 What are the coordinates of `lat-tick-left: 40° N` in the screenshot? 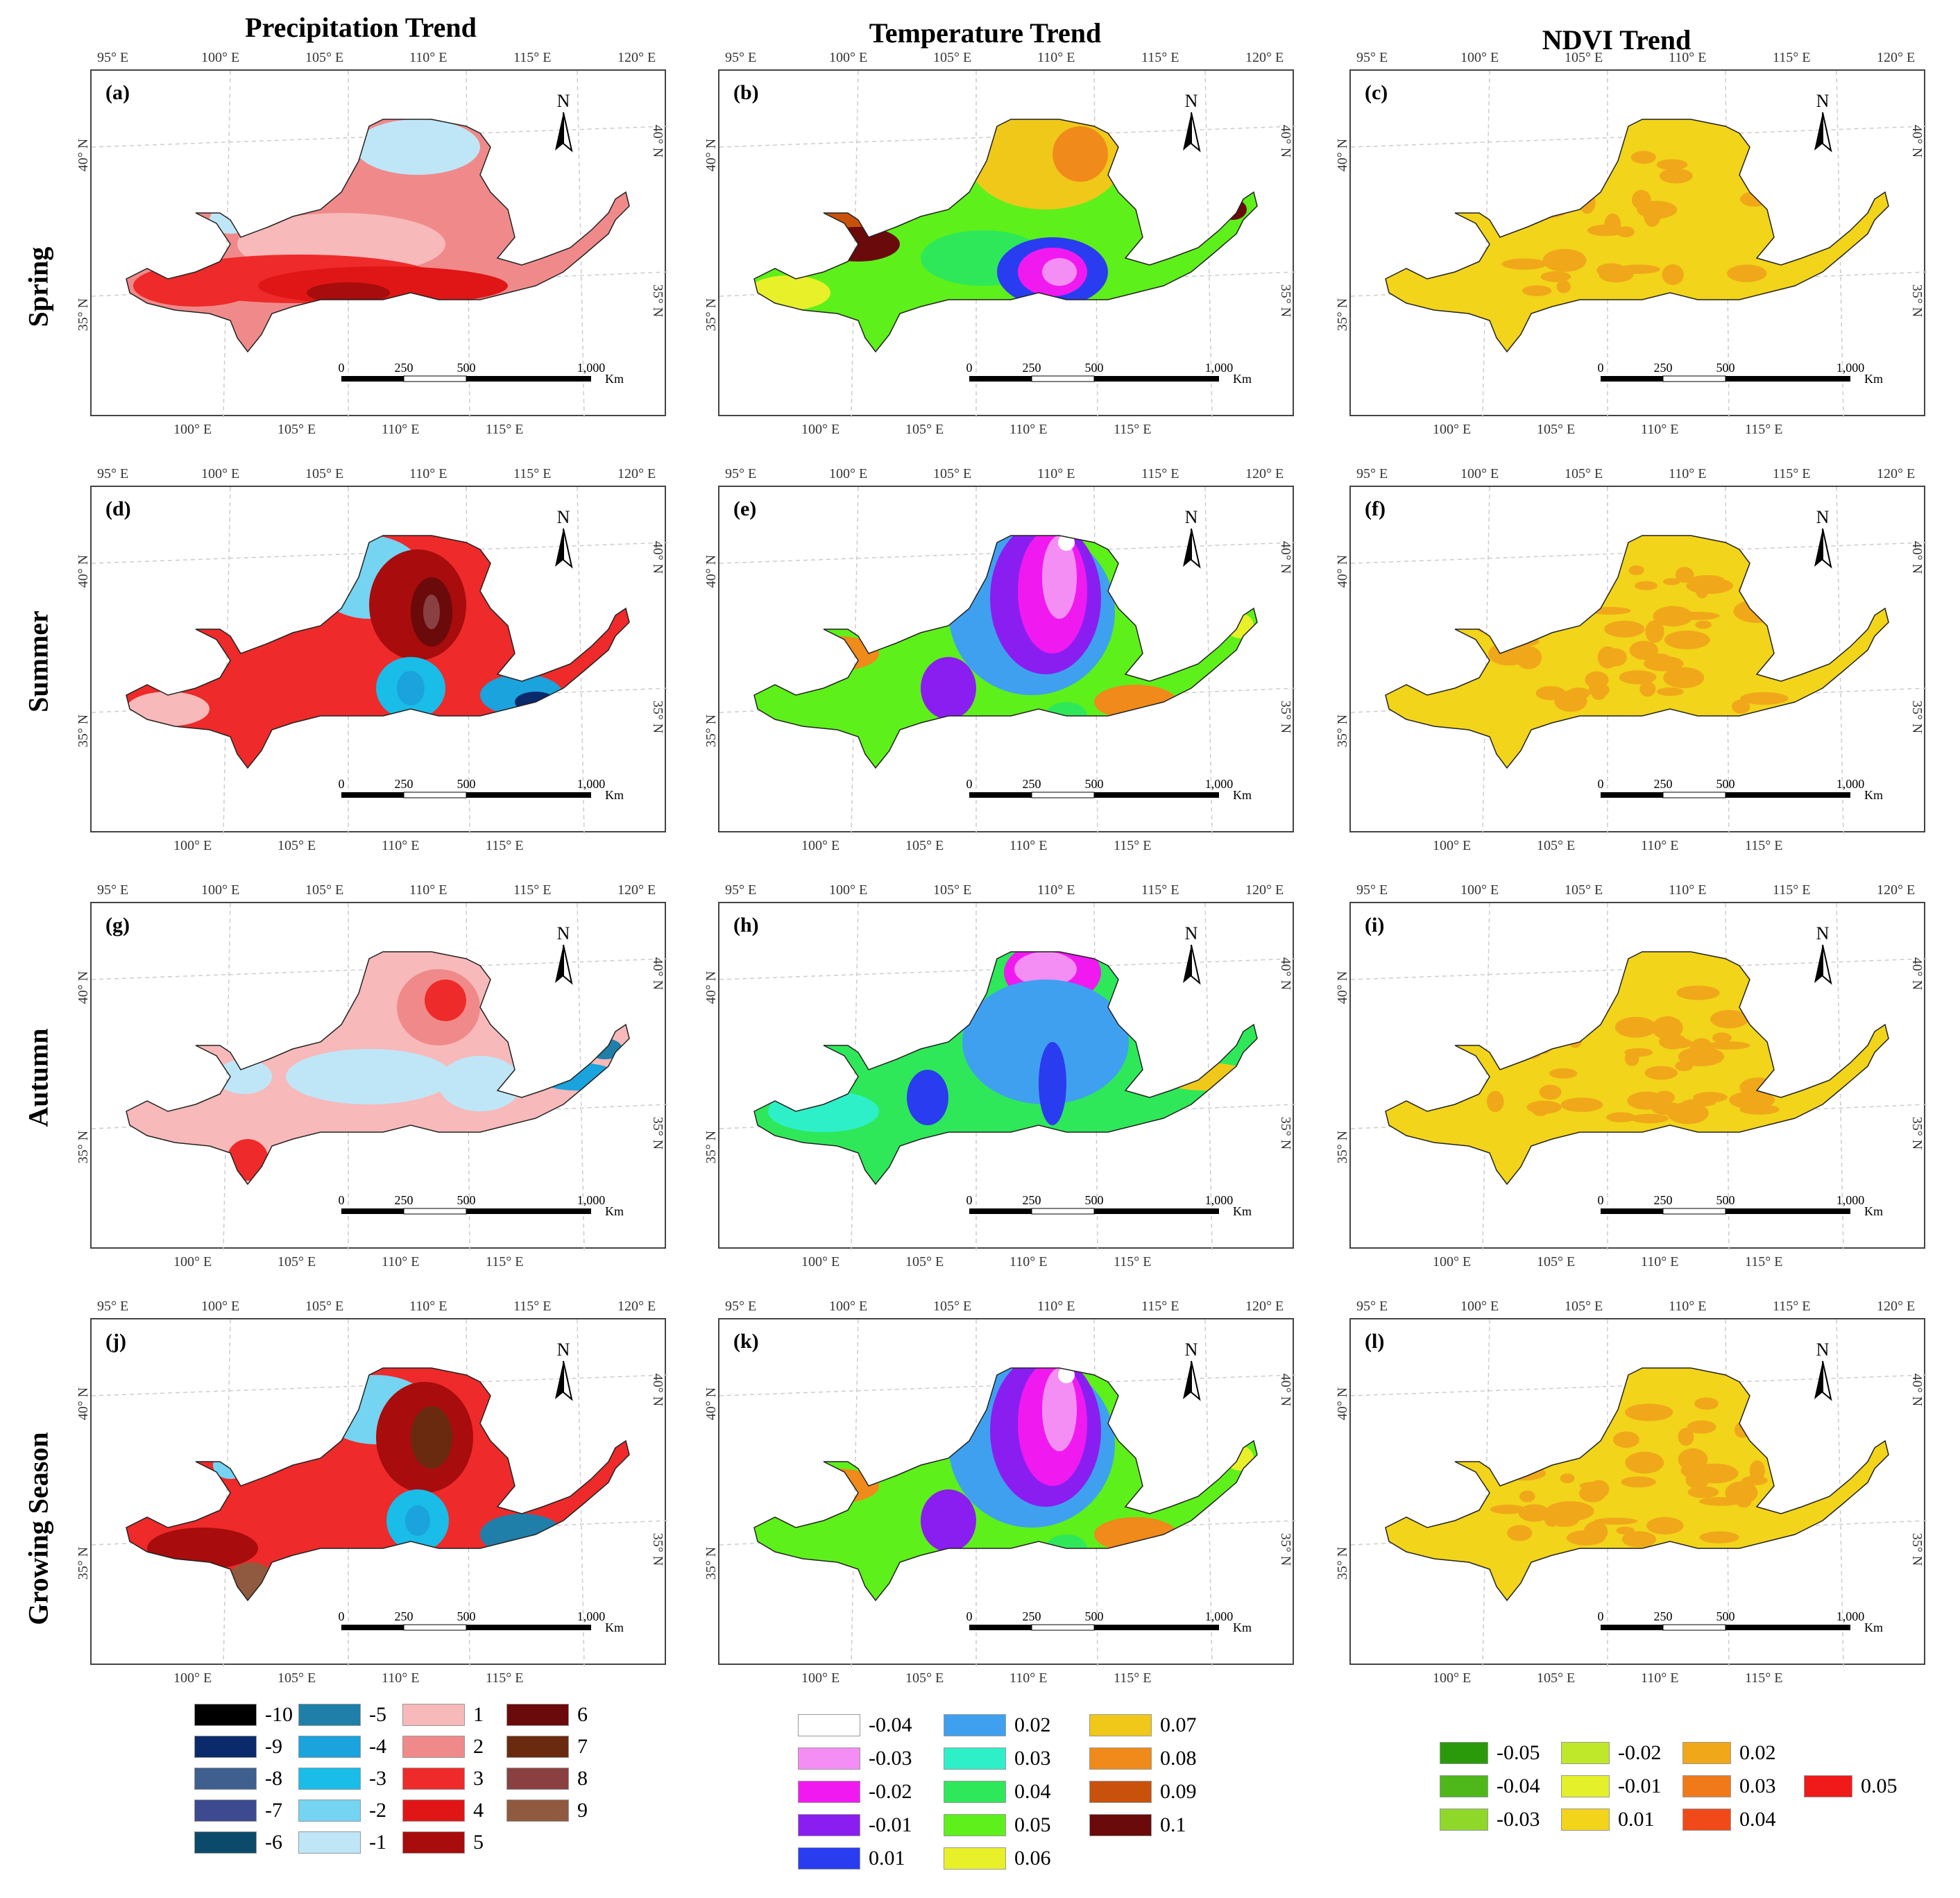 It's located at (711, 571).